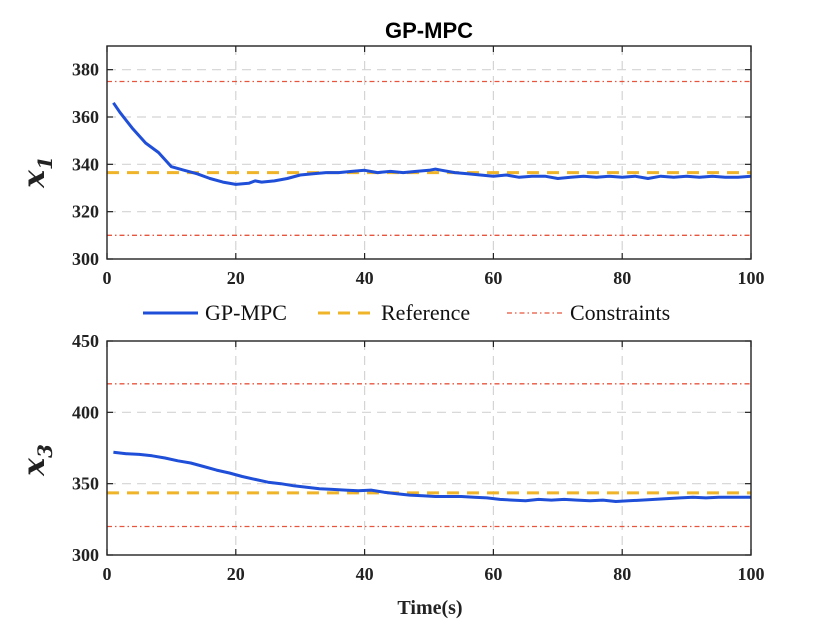 This screenshot has width=830, height=623. I want to click on y-axis-label-top-sub: 1, so click(45, 163).